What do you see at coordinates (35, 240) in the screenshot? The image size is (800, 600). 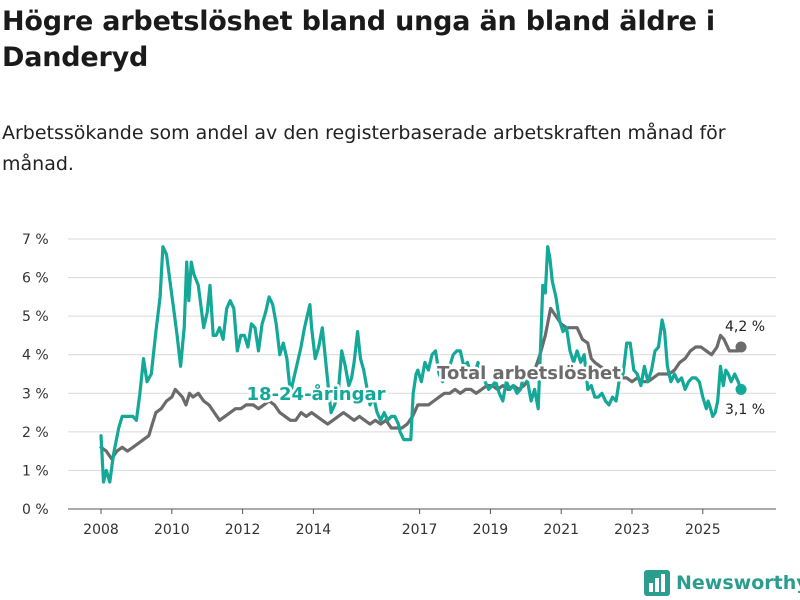 I see `y-tick-label: 7 %` at bounding box center [35, 240].